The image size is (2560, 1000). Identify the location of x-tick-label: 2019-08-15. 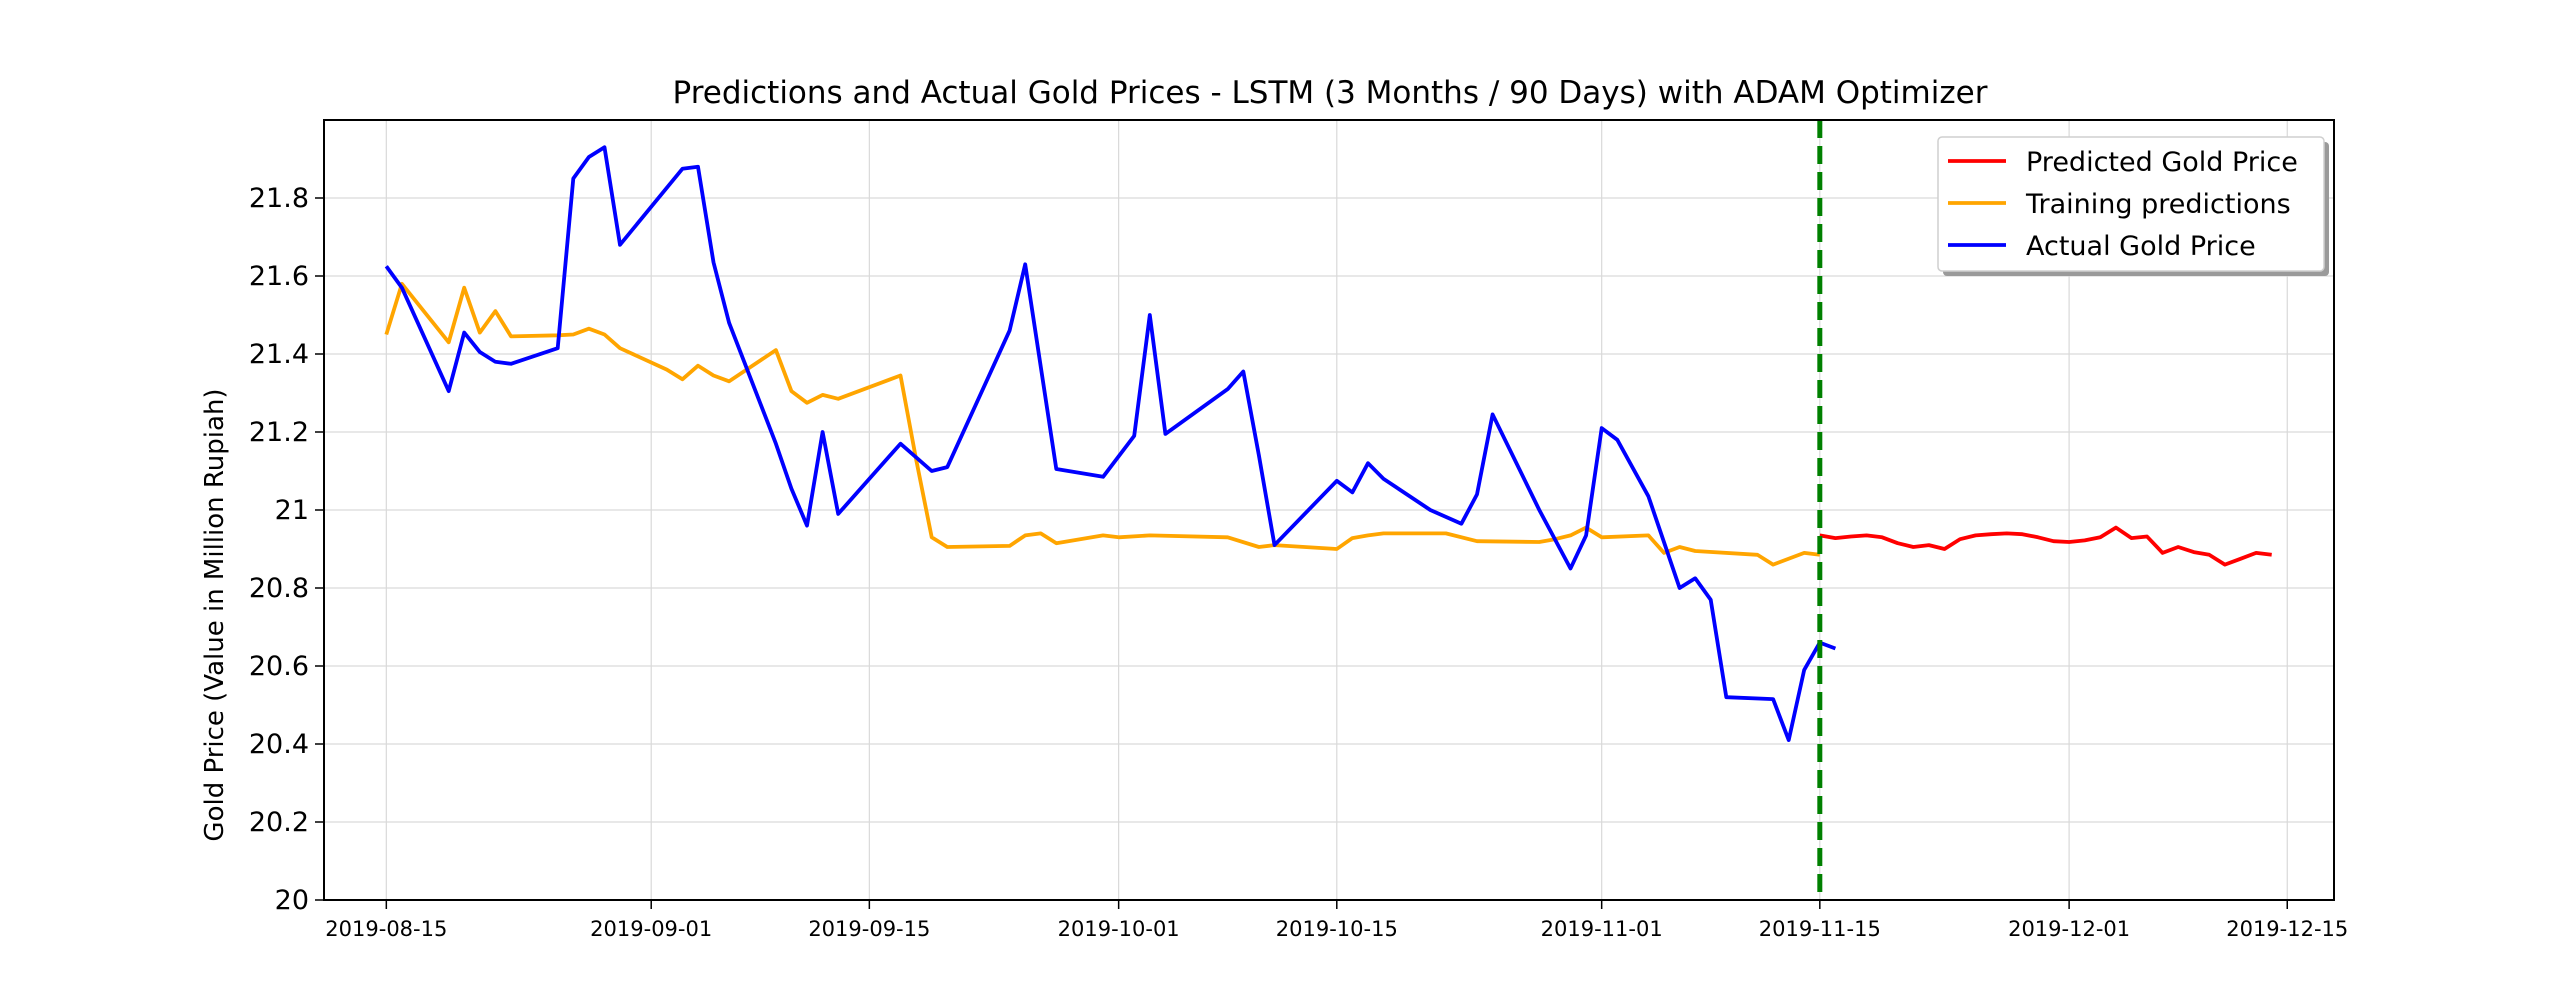
(386, 929).